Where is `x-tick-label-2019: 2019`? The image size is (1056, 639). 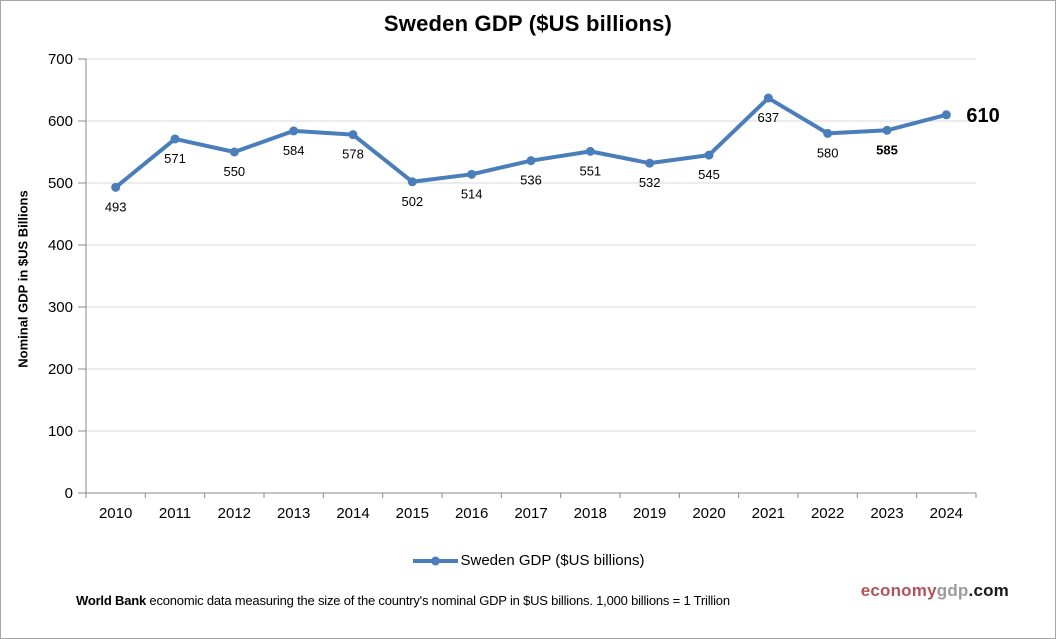
x-tick-label-2019: 2019 is located at coordinates (649, 513).